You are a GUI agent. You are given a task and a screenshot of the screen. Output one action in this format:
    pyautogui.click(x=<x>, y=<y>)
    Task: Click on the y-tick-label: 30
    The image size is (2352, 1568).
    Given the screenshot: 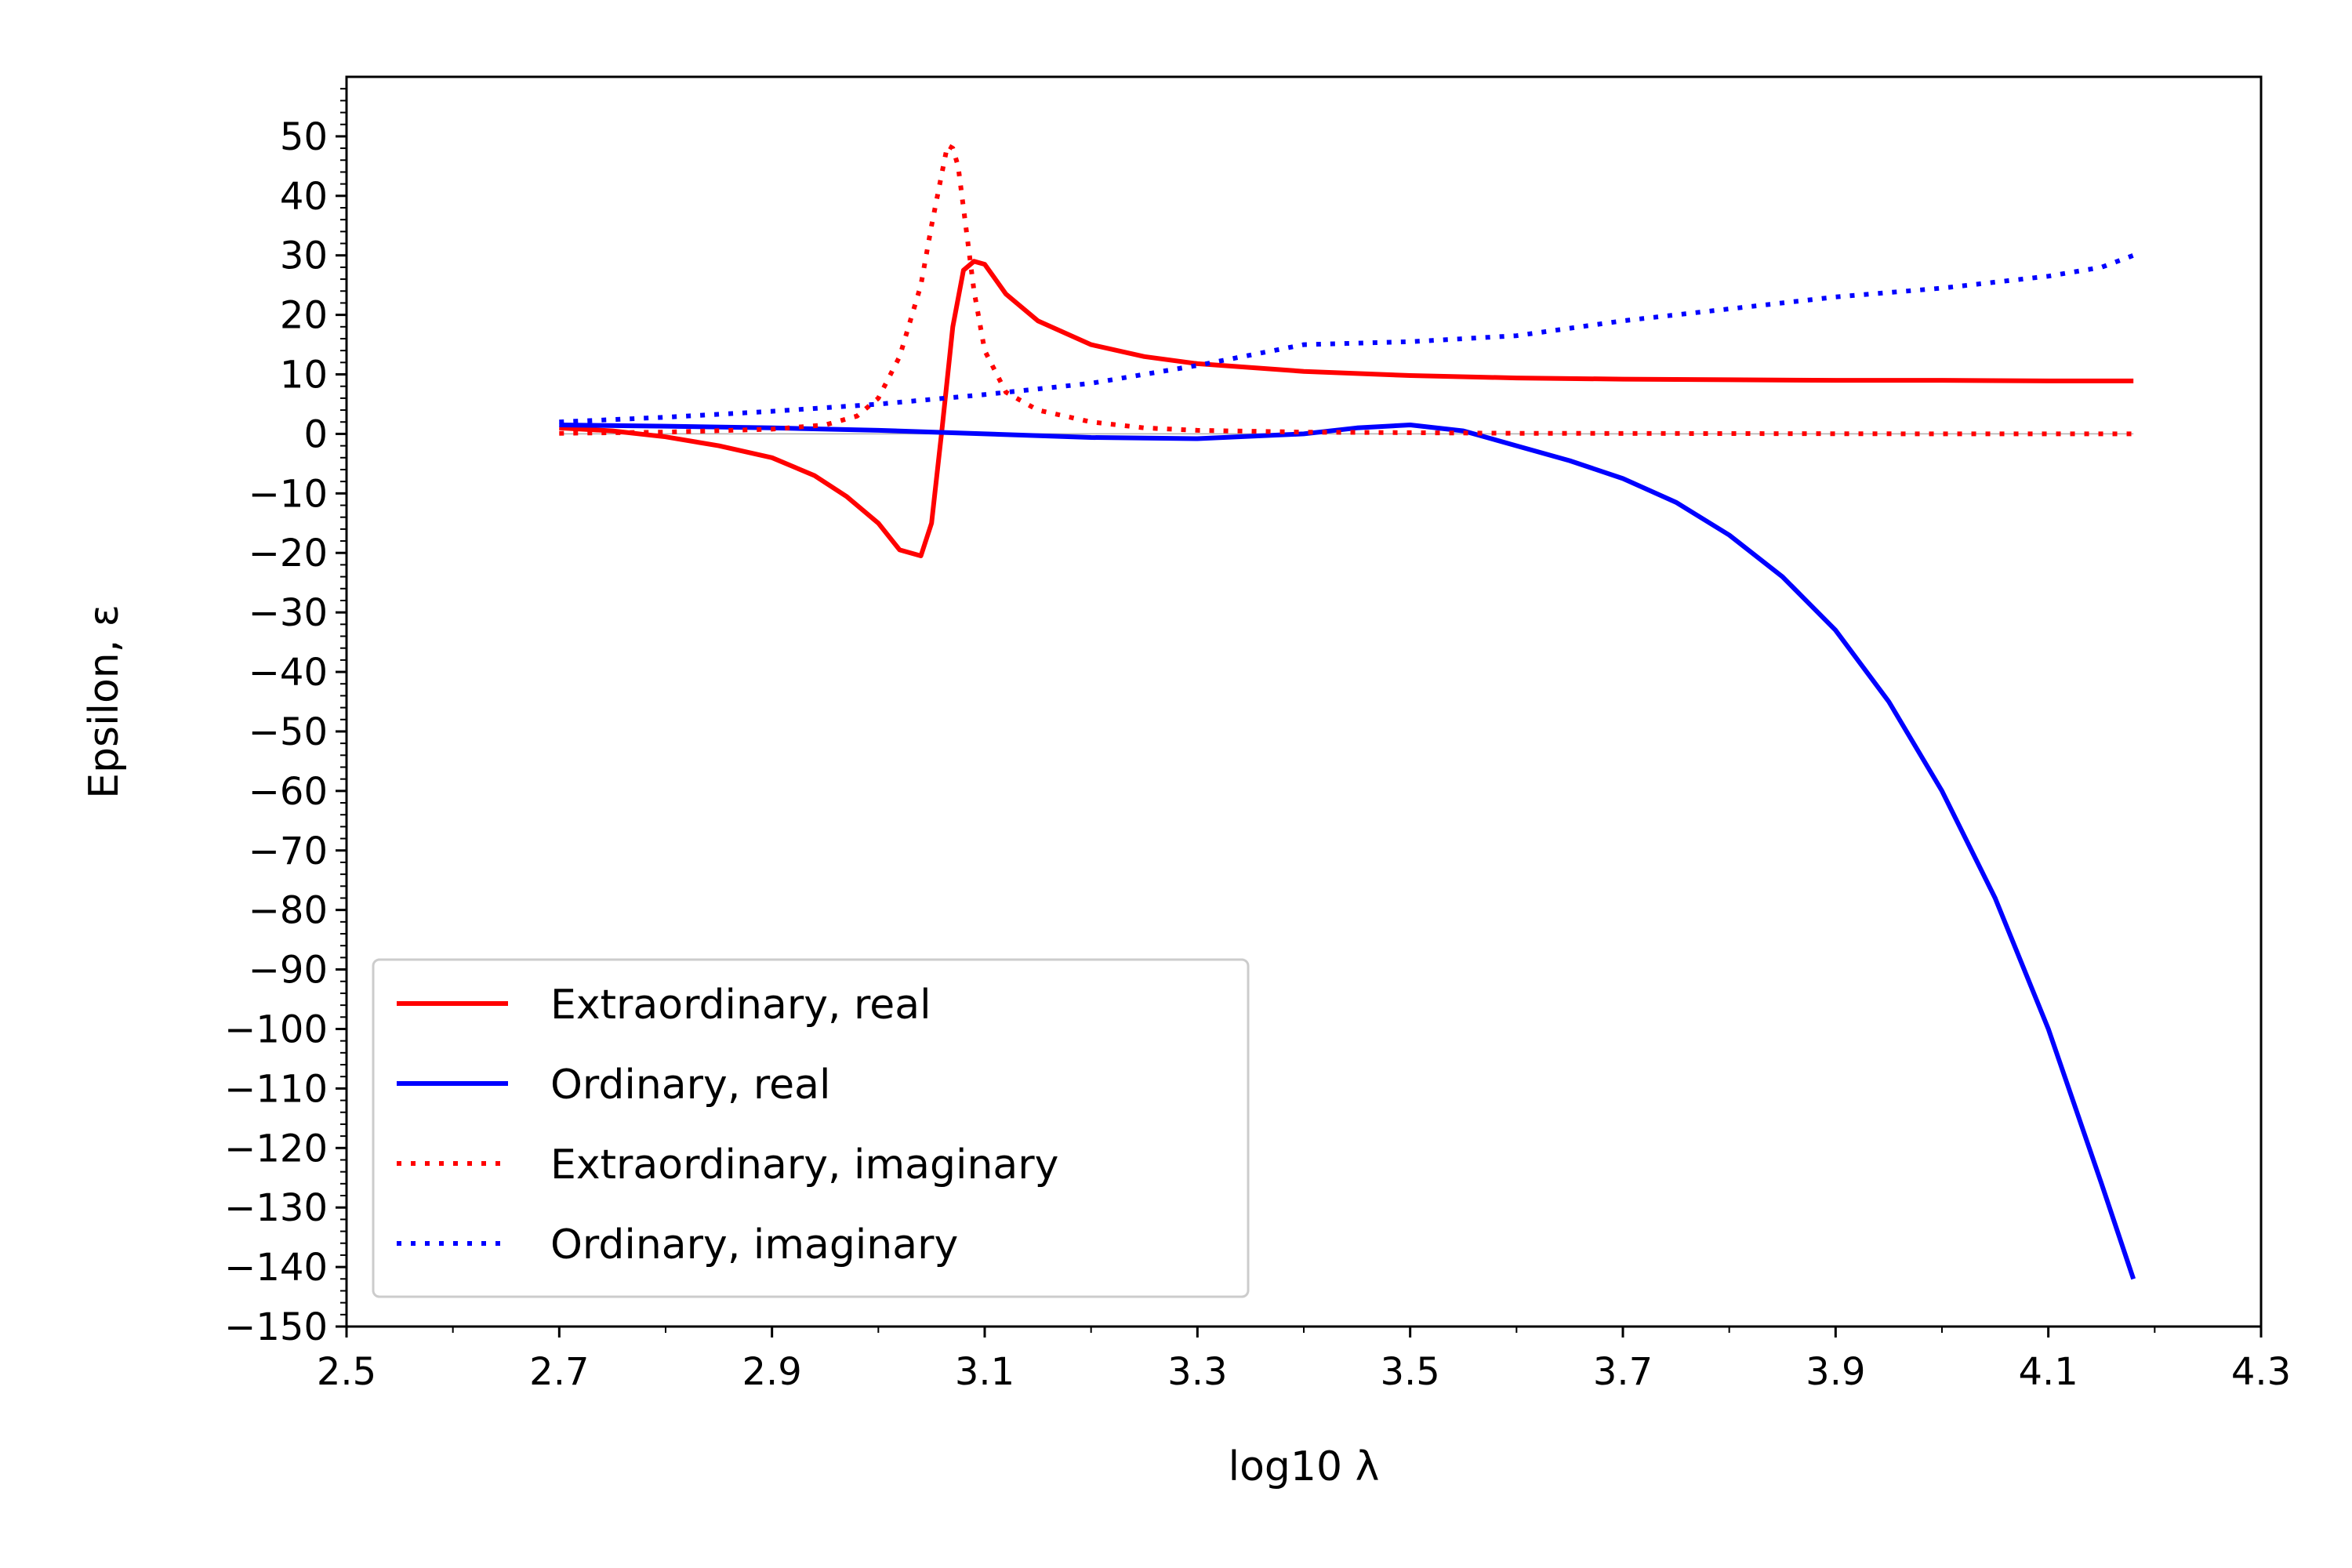 What is the action you would take?
    pyautogui.click(x=304, y=256)
    